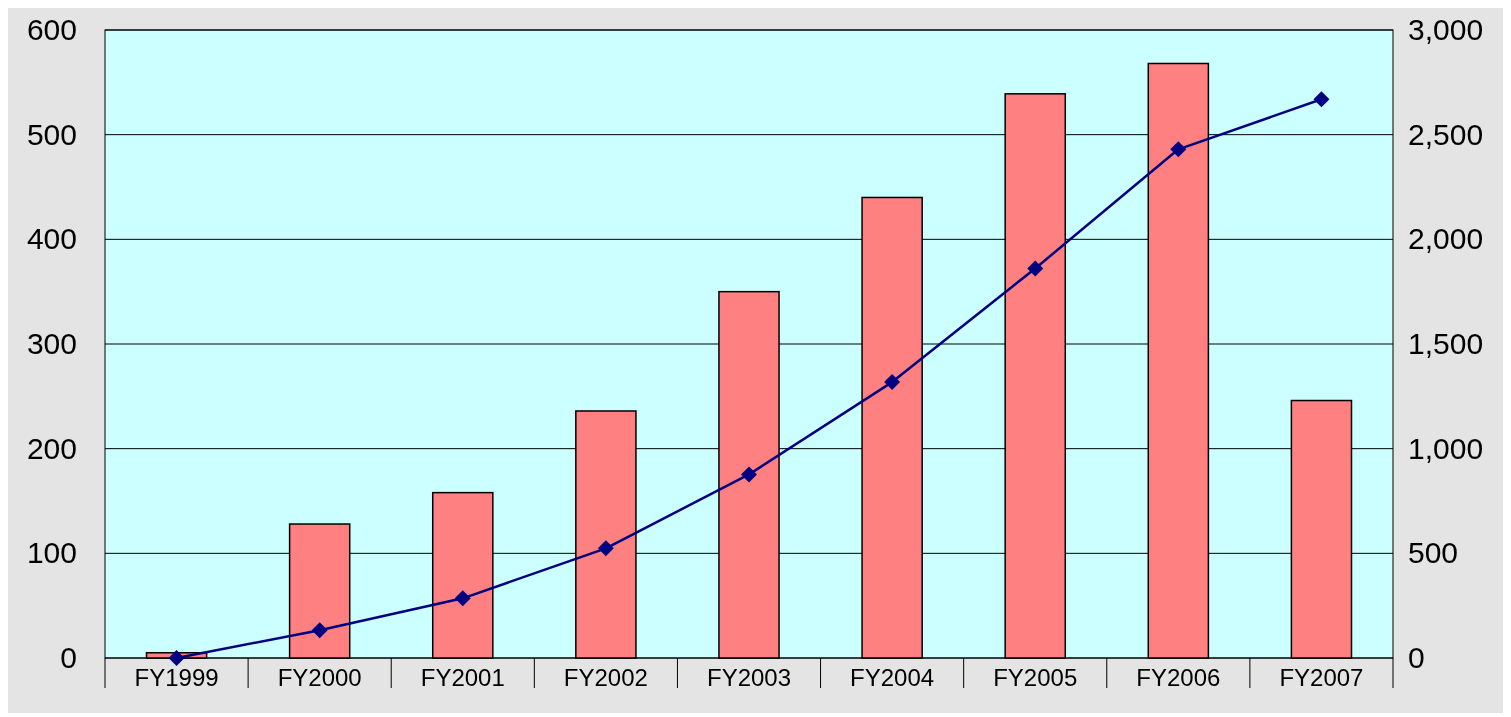 The height and width of the screenshot is (717, 1511). What do you see at coordinates (462, 677) in the screenshot?
I see `x-tick-label: FY2001` at bounding box center [462, 677].